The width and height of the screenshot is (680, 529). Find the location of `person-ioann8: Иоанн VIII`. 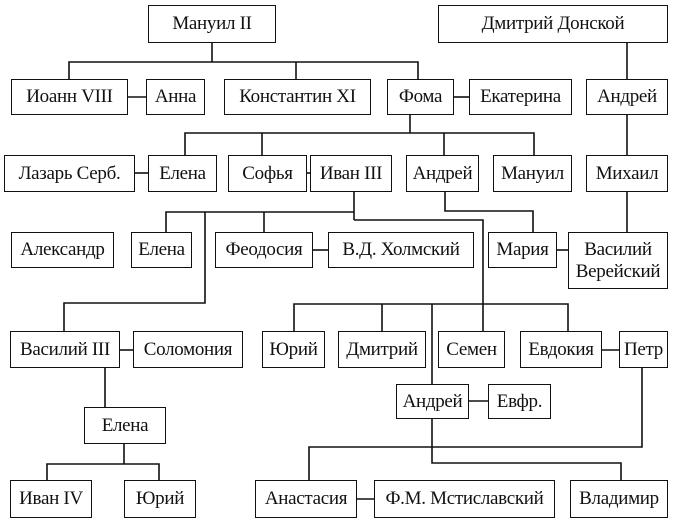

person-ioann8: Иоанн VIII is located at coordinates (69, 97).